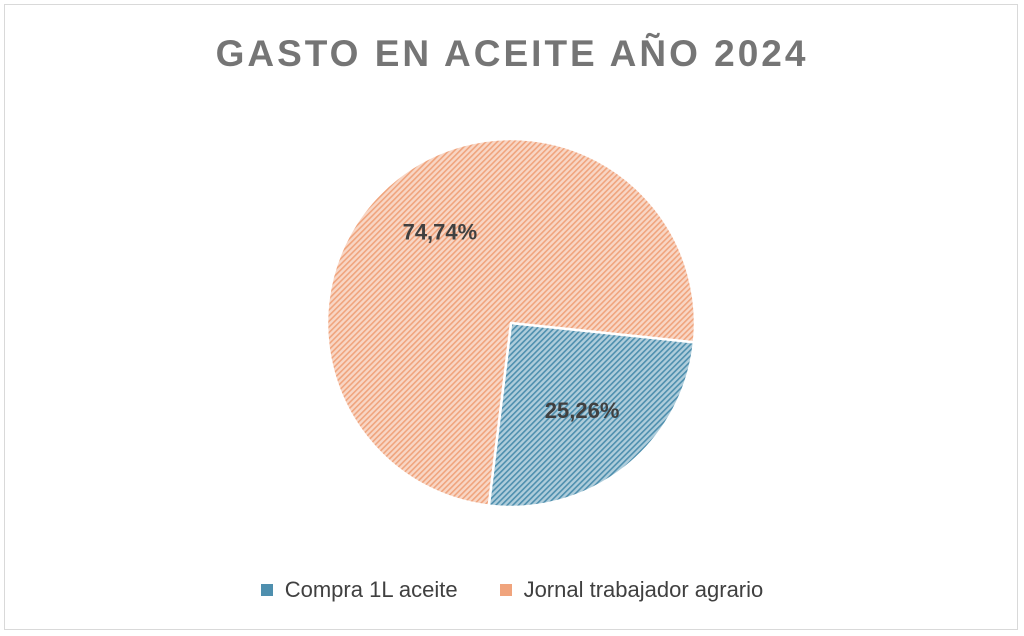 The image size is (1024, 636). What do you see at coordinates (643, 589) in the screenshot?
I see `legend-label-jornal: Jornal trabajador agrario` at bounding box center [643, 589].